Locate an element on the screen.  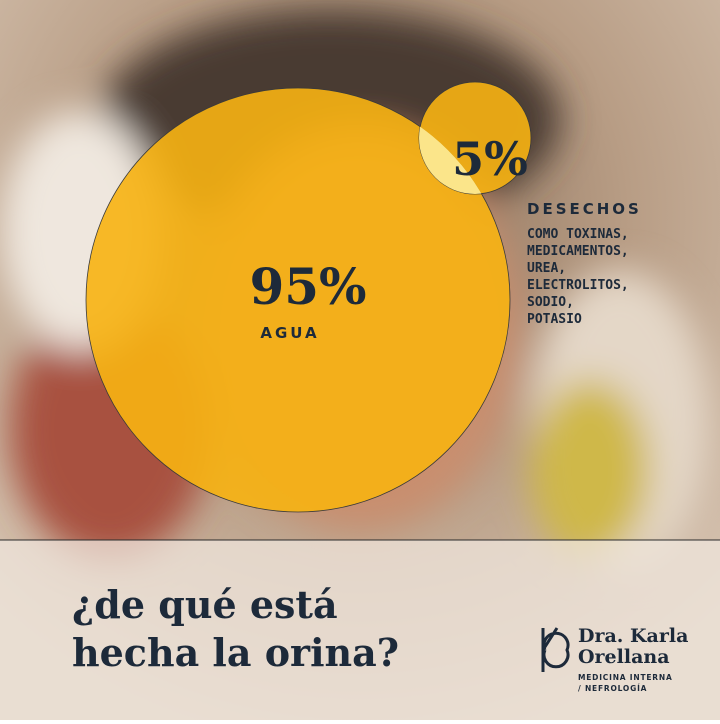
title-line: hecha la orina? is located at coordinates (235, 652).